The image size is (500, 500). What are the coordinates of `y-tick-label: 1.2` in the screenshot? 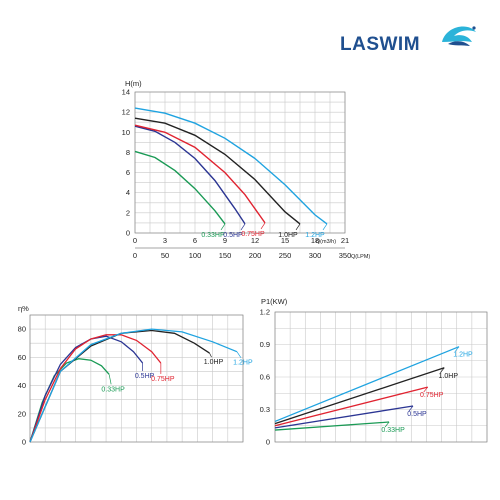 It's located at (265, 312).